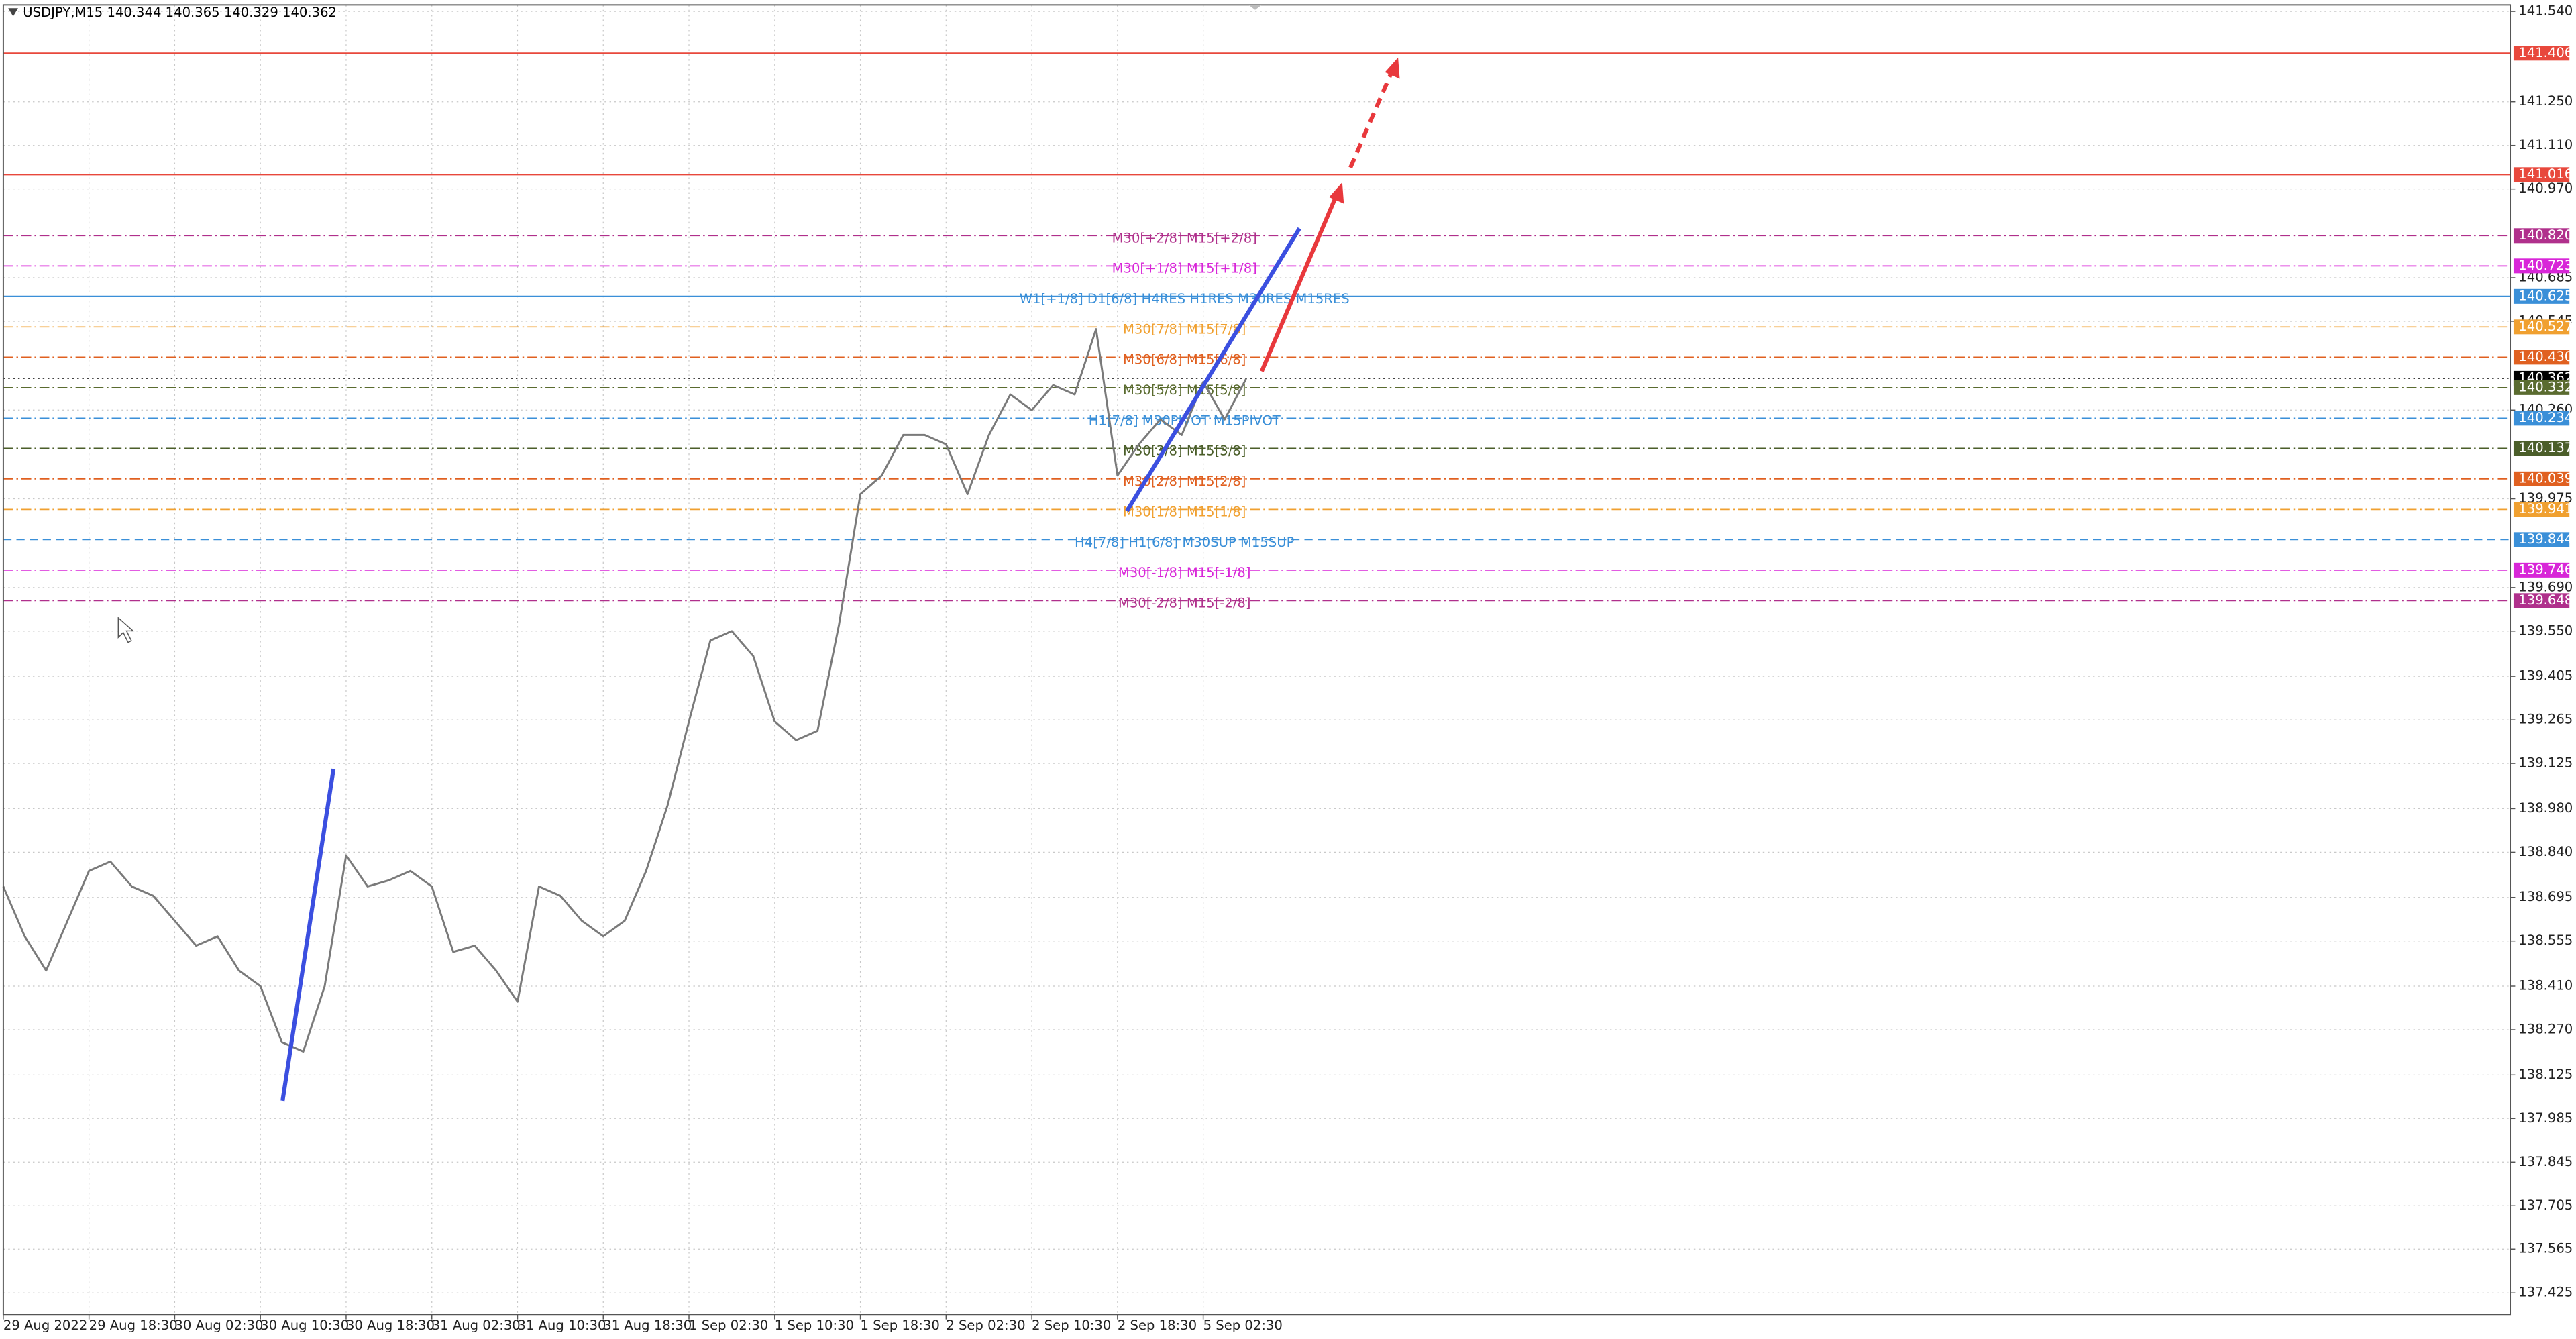 The width and height of the screenshot is (2576, 1339). I want to click on x-tick-label: 1 Sep 10:30, so click(814, 1325).